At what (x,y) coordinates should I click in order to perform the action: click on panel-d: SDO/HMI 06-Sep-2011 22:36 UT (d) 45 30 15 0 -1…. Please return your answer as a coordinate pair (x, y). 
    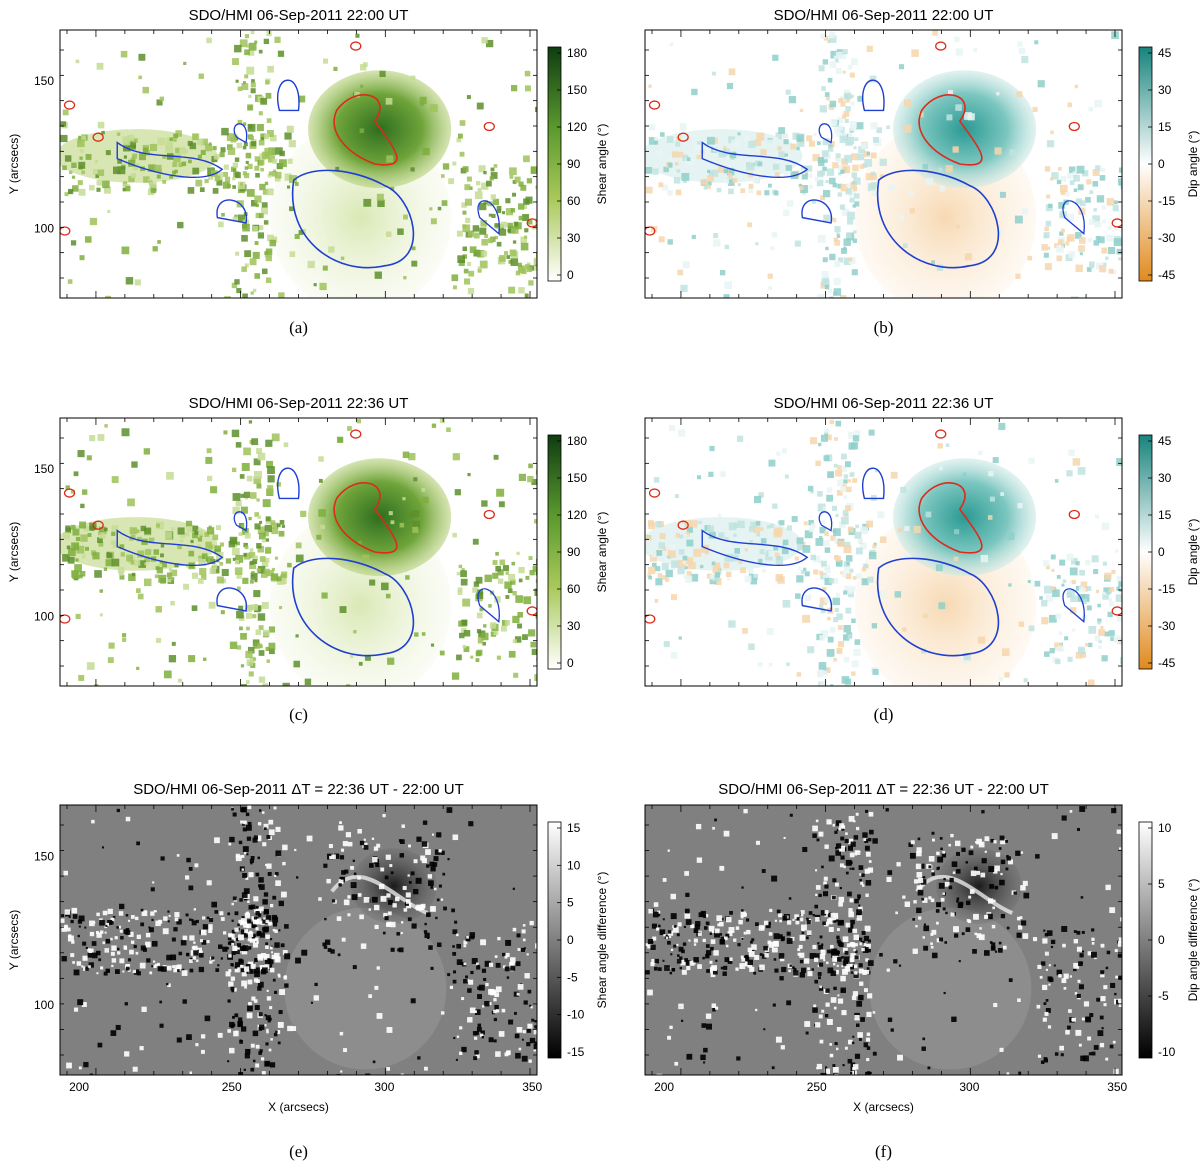
    Looking at the image, I should click on (922, 559).